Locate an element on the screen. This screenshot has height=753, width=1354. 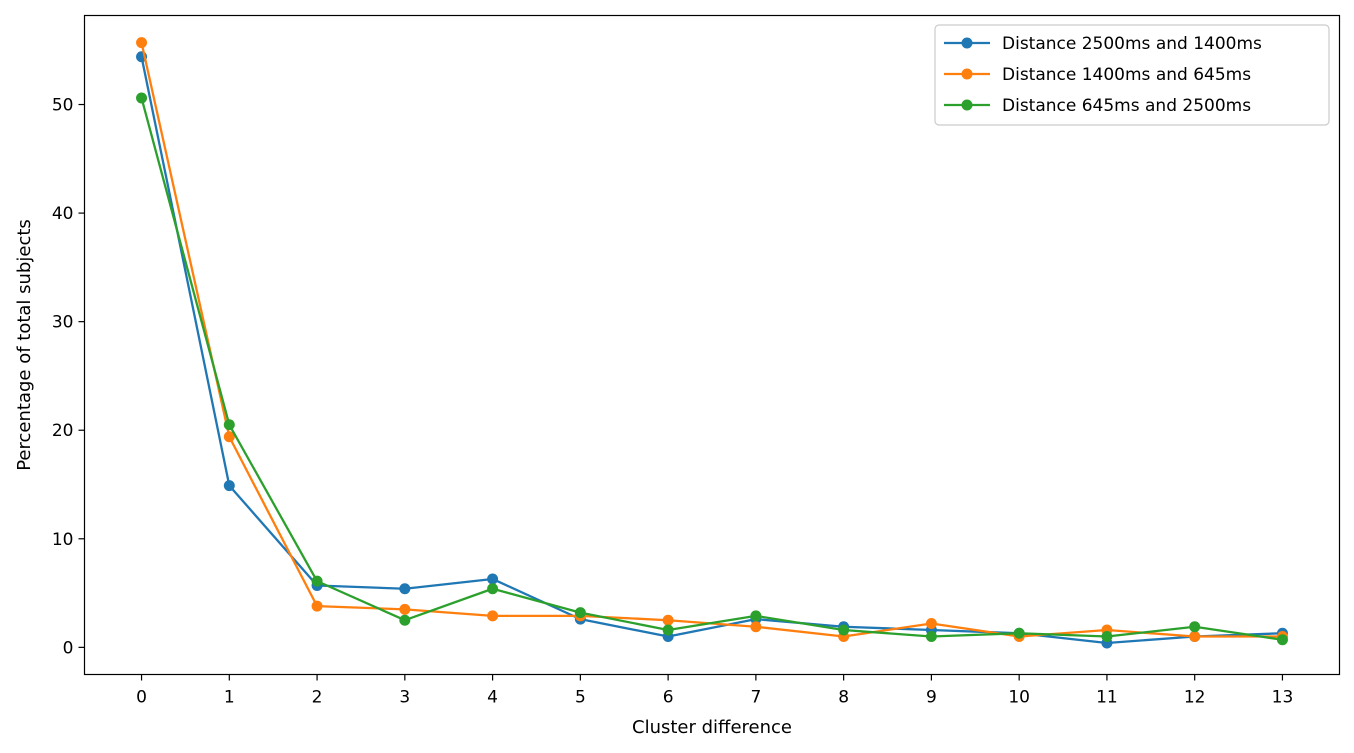
x-tick-label: 9 is located at coordinates (931, 698).